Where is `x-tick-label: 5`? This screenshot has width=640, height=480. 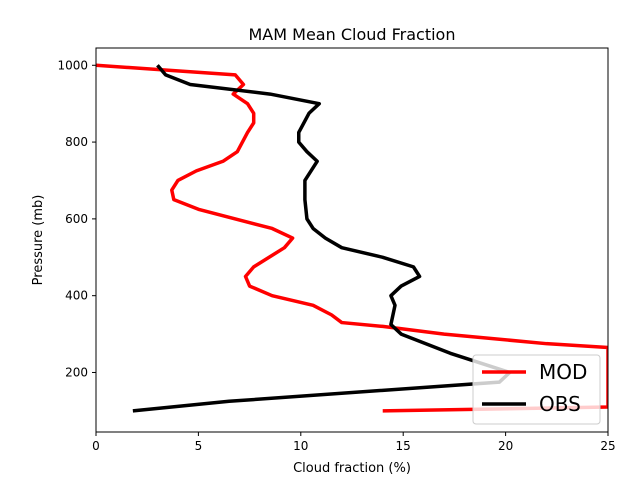 x-tick-label: 5 is located at coordinates (199, 446).